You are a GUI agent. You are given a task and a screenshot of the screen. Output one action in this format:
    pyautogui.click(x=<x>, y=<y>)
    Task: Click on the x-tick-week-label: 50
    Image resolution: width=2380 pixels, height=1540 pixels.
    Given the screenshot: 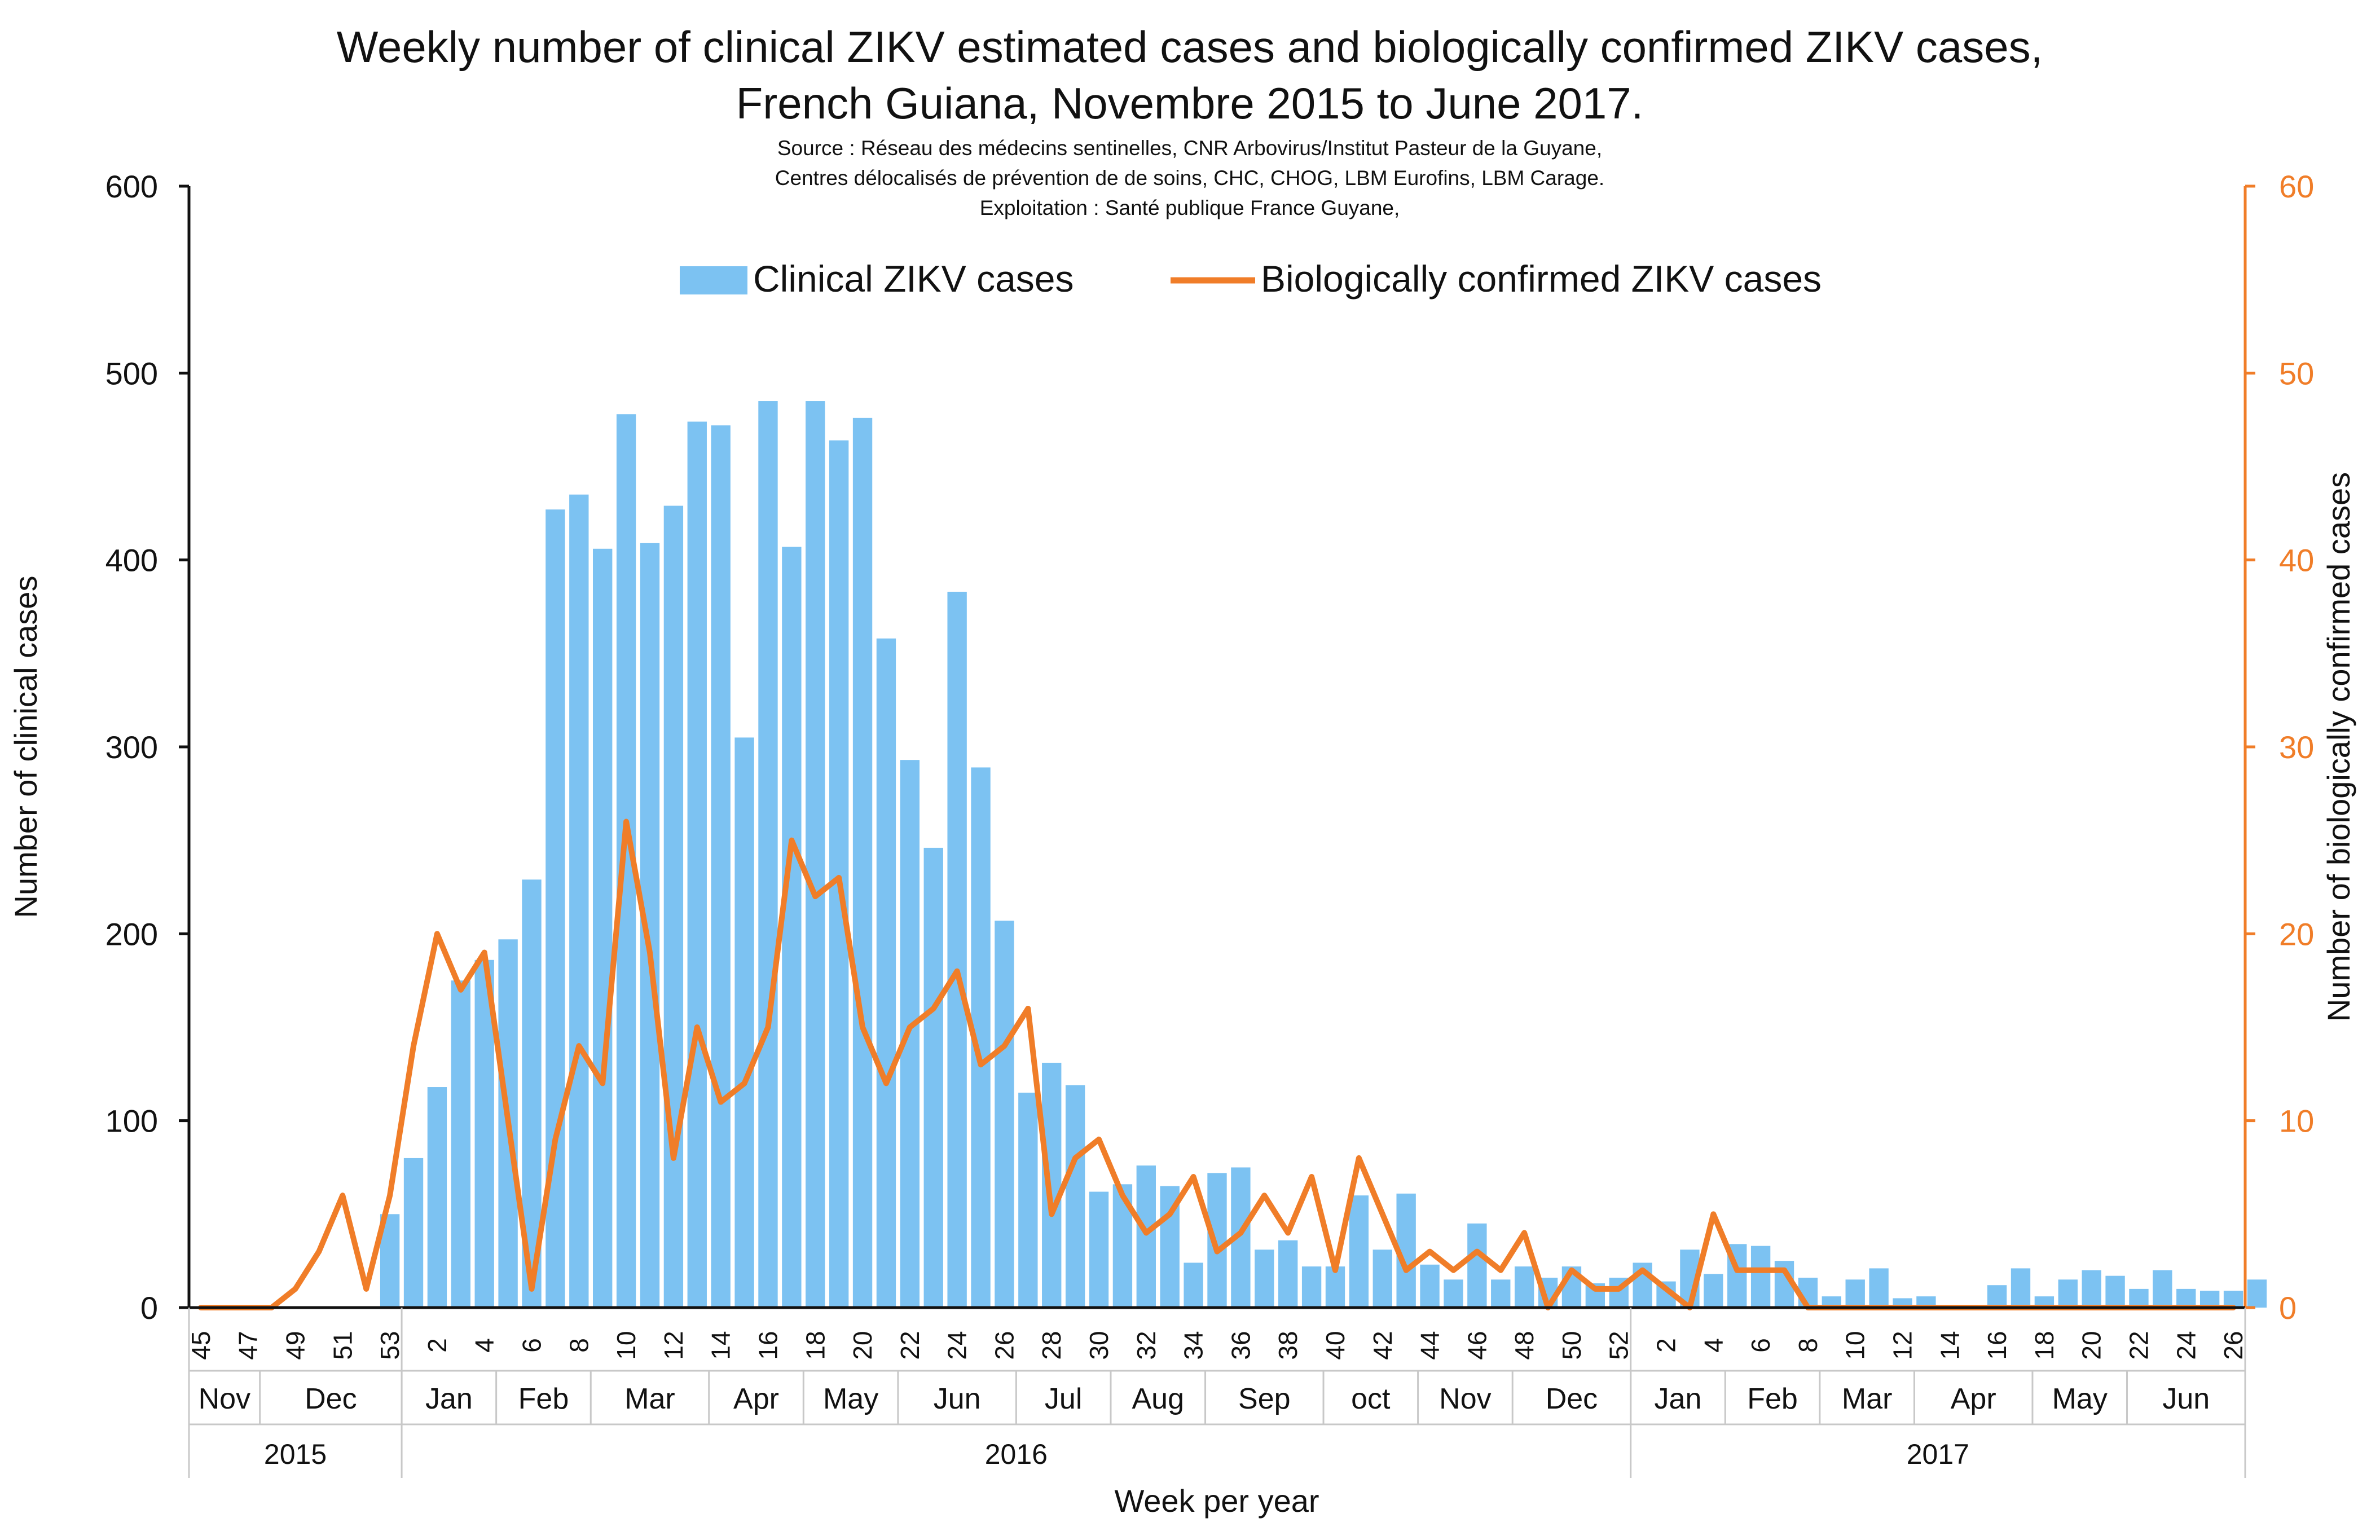 What is the action you would take?
    pyautogui.click(x=1571, y=1345)
    